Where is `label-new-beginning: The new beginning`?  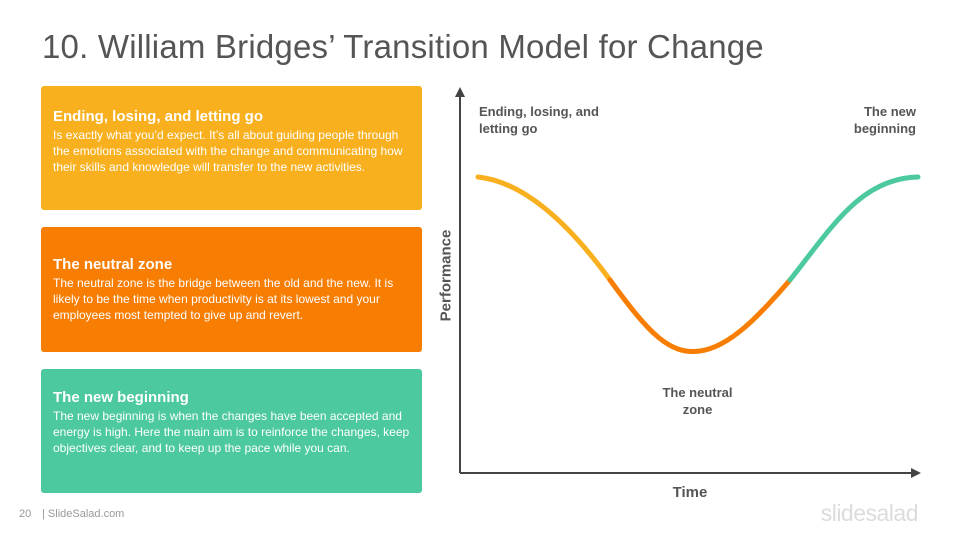 label-new-beginning: The new beginning is located at coordinates (884, 120).